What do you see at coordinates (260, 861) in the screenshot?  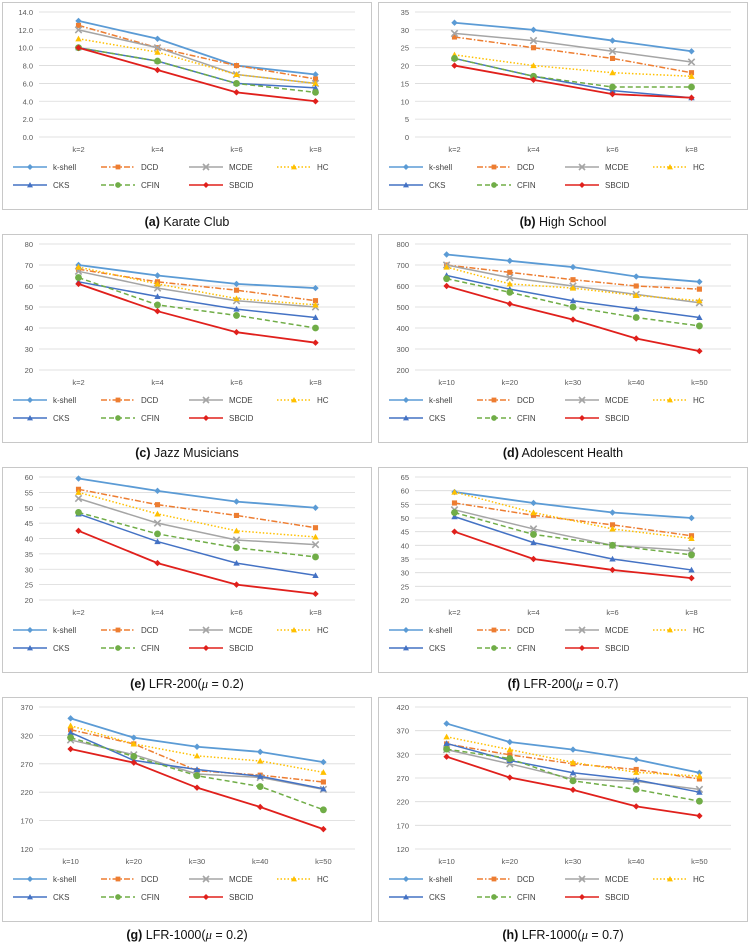 I see `x-tick-label: k=40` at bounding box center [260, 861].